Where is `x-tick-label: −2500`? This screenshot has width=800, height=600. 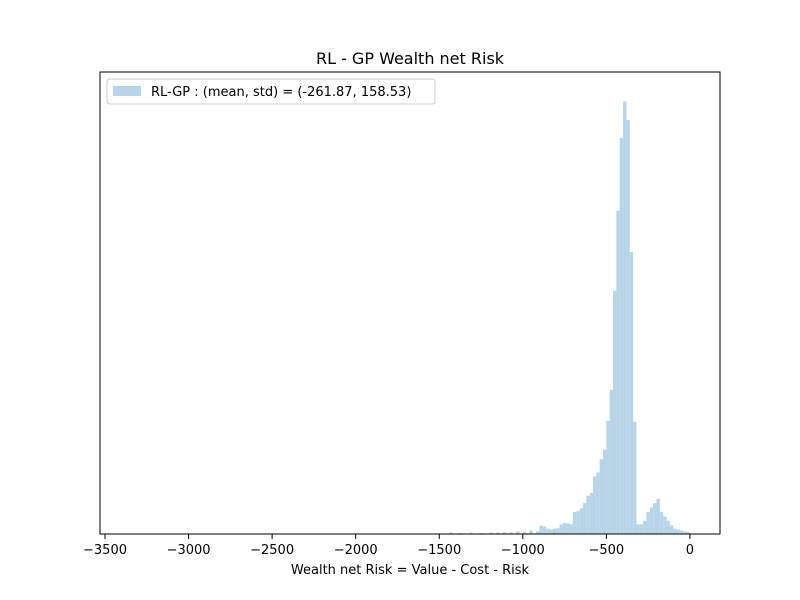
x-tick-label: −2500 is located at coordinates (272, 550).